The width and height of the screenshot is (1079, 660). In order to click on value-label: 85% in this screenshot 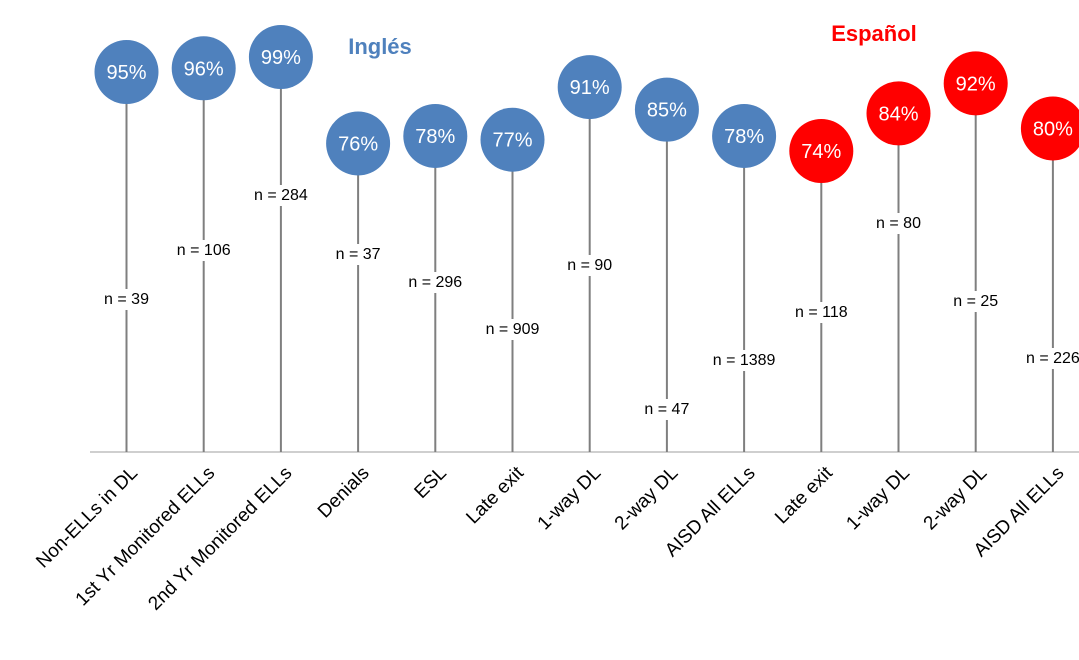, I will do `click(667, 111)`.